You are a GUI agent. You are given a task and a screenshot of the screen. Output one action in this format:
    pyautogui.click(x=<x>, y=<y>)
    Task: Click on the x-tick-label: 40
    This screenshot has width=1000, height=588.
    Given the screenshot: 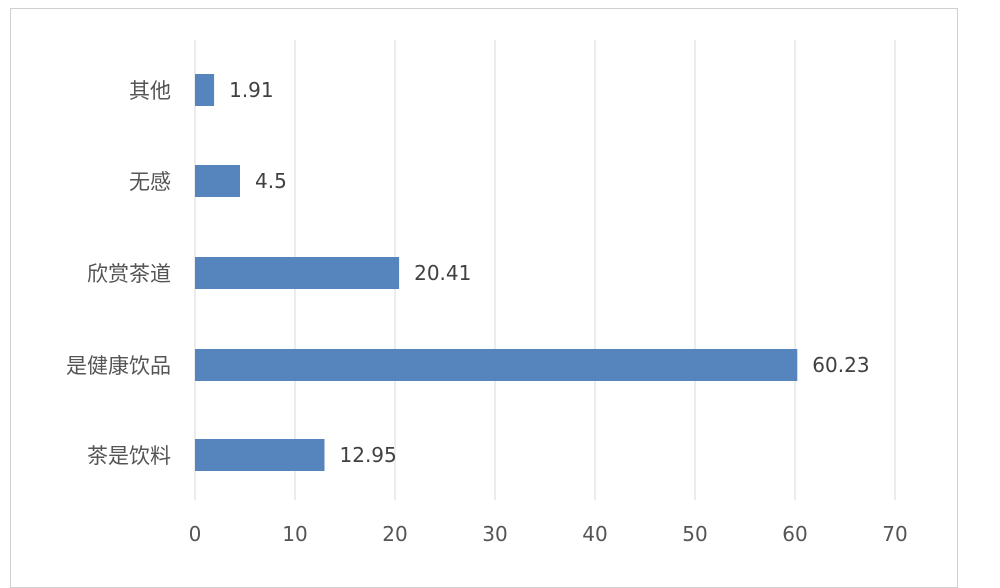 What is the action you would take?
    pyautogui.click(x=594, y=534)
    